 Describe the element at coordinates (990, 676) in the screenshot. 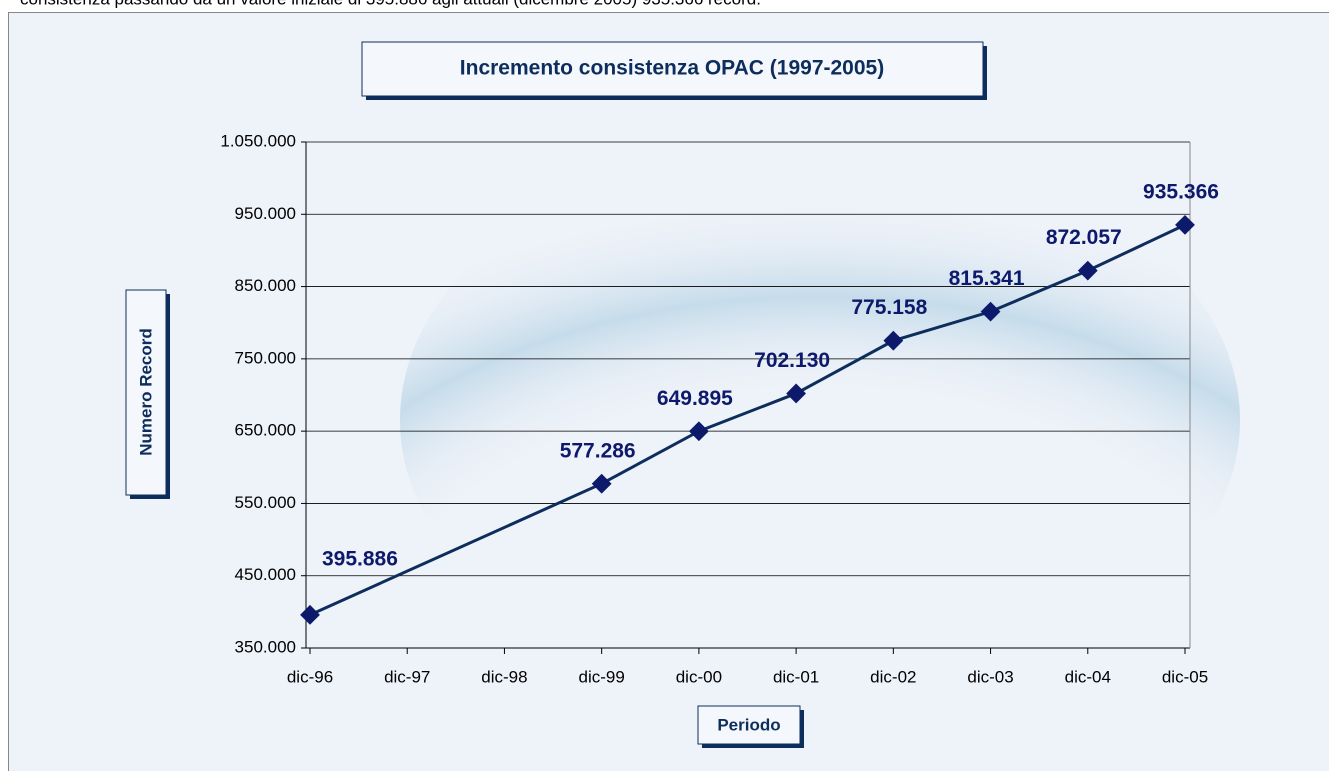

I see `x-tick-label: dic-03` at that location.